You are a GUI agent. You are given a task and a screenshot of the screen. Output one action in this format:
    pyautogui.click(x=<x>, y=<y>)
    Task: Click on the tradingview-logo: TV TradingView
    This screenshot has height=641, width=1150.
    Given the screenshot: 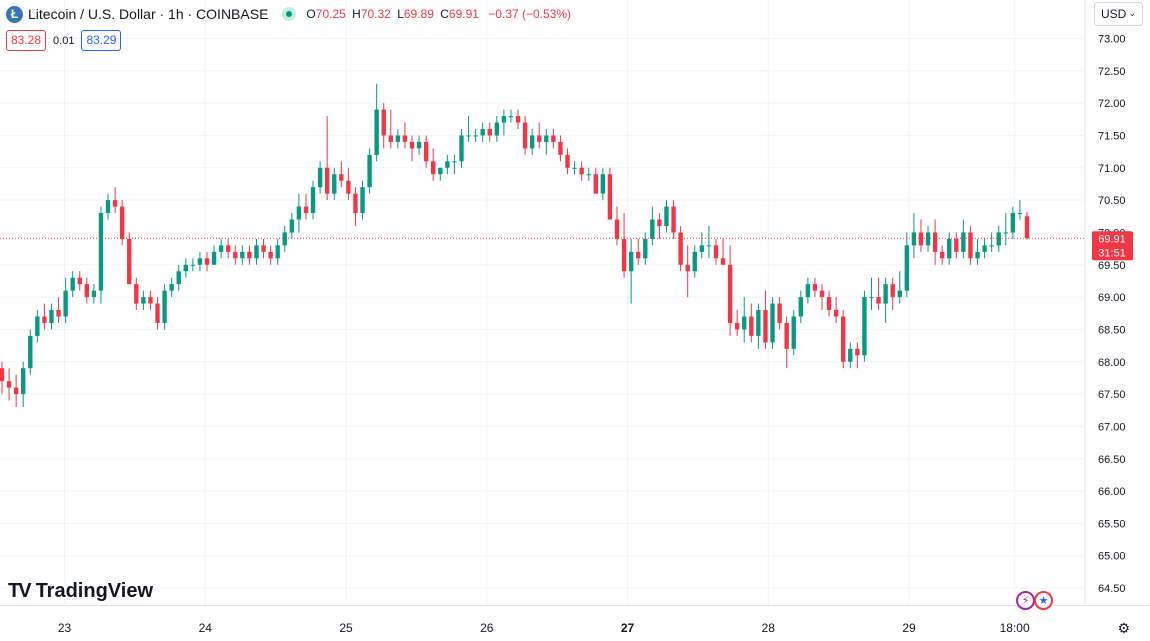 What is the action you would take?
    pyautogui.click(x=80, y=591)
    